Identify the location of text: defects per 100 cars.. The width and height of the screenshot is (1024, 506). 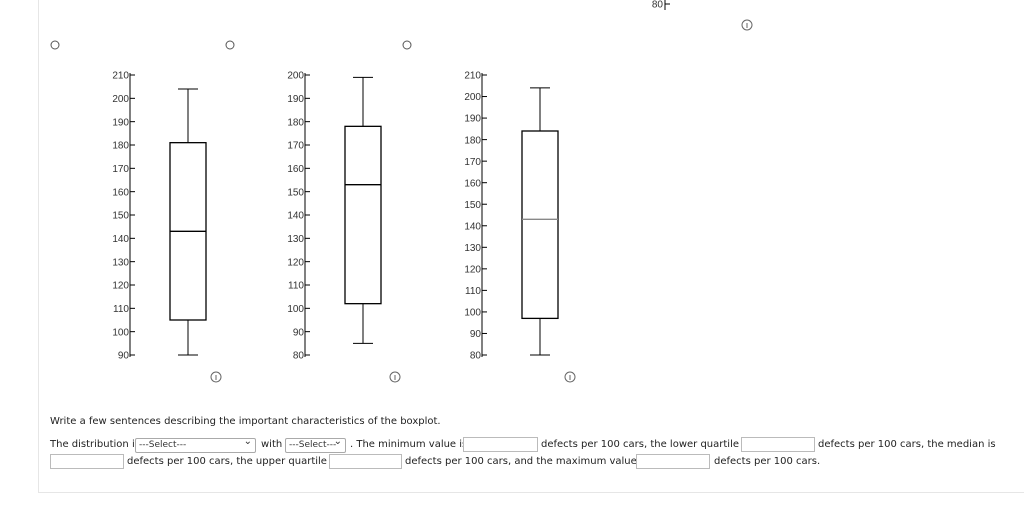
(767, 461).